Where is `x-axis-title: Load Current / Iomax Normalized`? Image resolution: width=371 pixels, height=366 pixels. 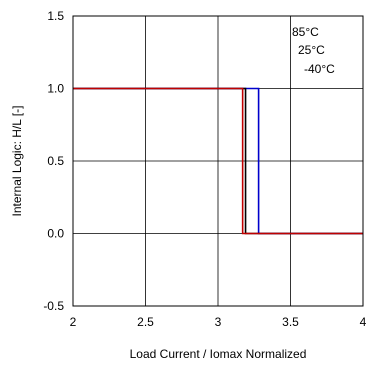
x-axis-title: Load Current / Iomax Normalized is located at coordinates (218, 354).